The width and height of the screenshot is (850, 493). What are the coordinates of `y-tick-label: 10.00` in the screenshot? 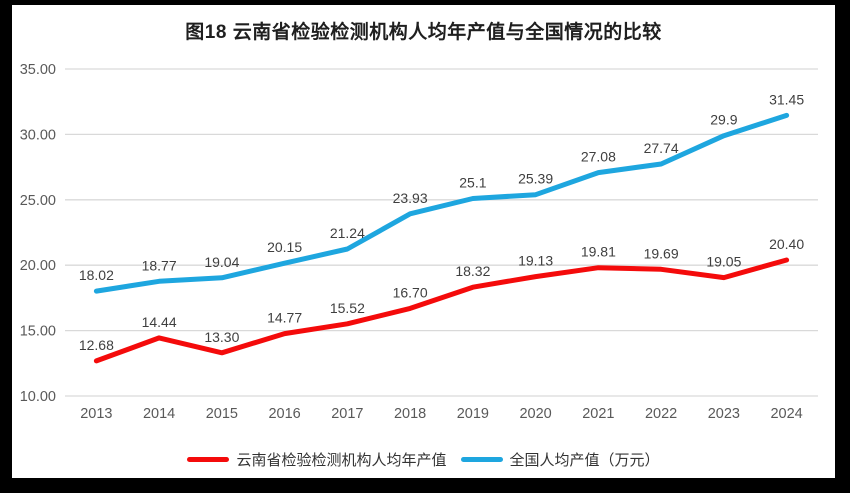 It's located at (38, 397).